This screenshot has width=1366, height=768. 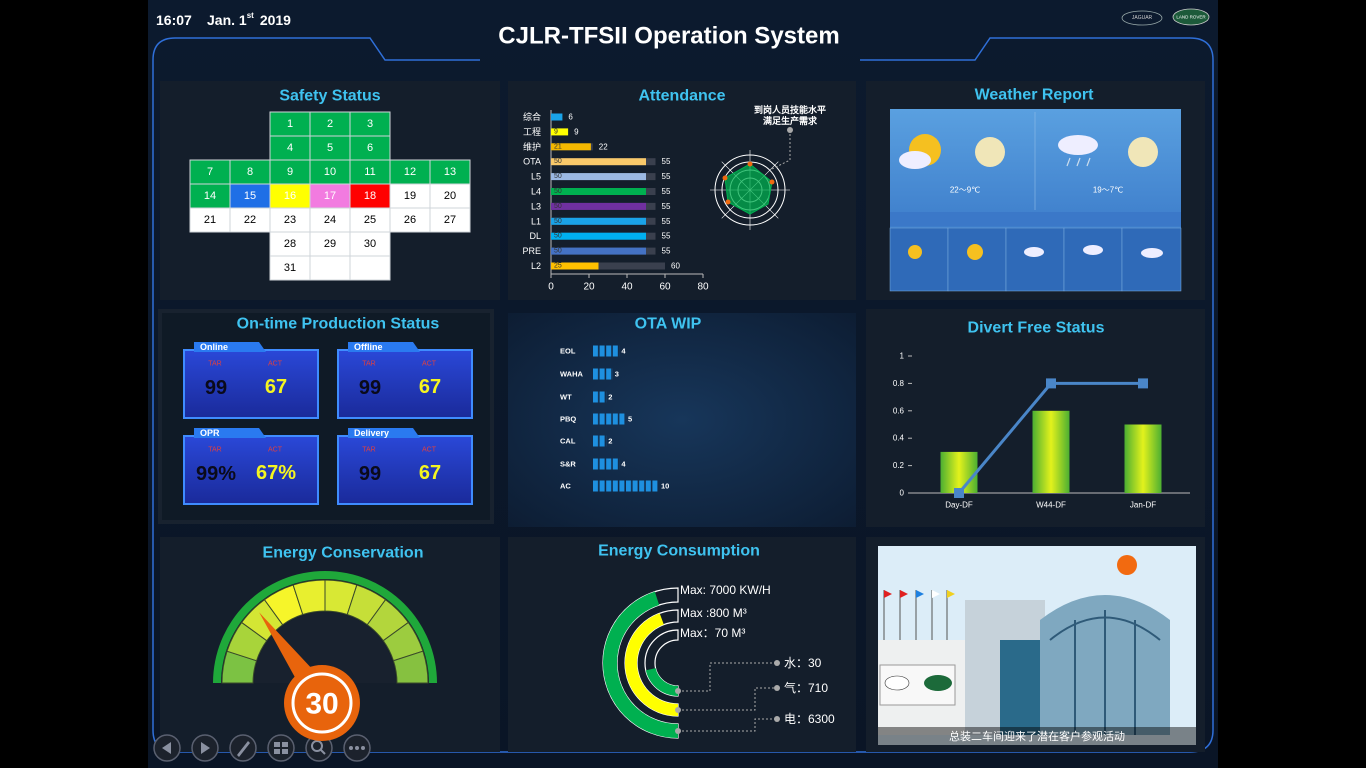 What do you see at coordinates (790, 109) in the screenshot?
I see `annotation: 到岗人员技能水平` at bounding box center [790, 109].